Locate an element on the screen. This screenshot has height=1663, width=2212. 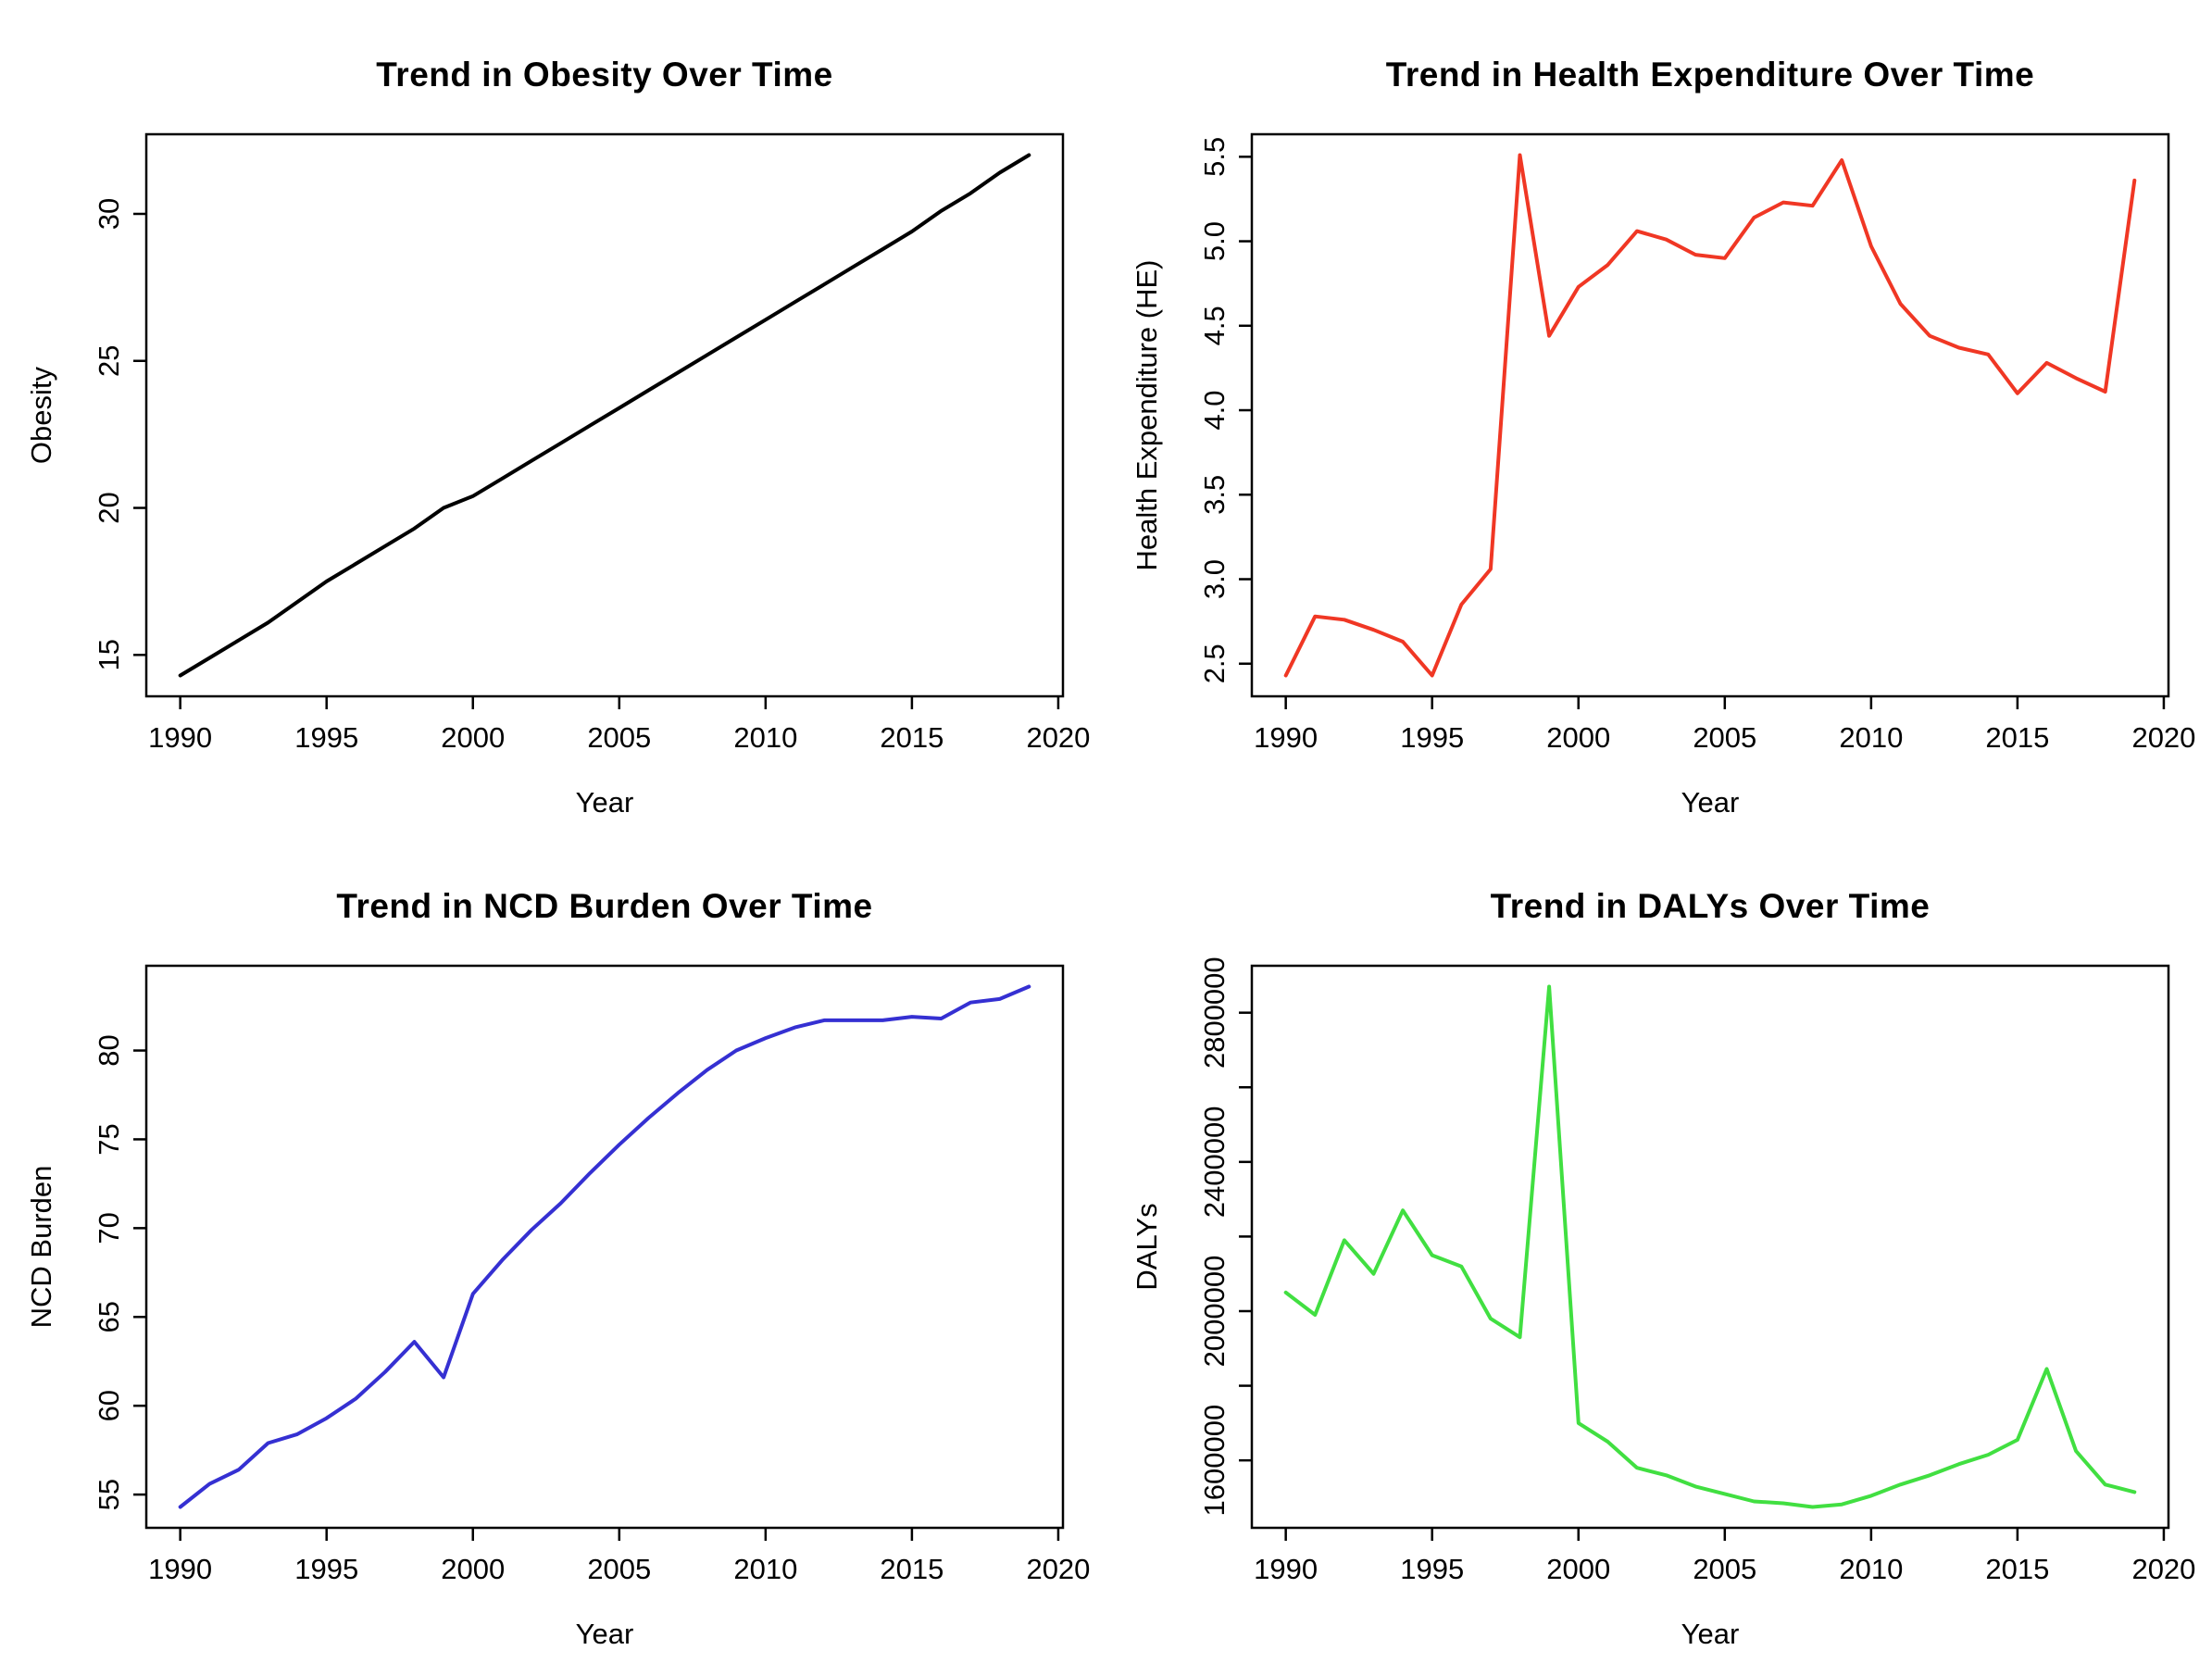
y-tick-label: 60 is located at coordinates (109, 1405).